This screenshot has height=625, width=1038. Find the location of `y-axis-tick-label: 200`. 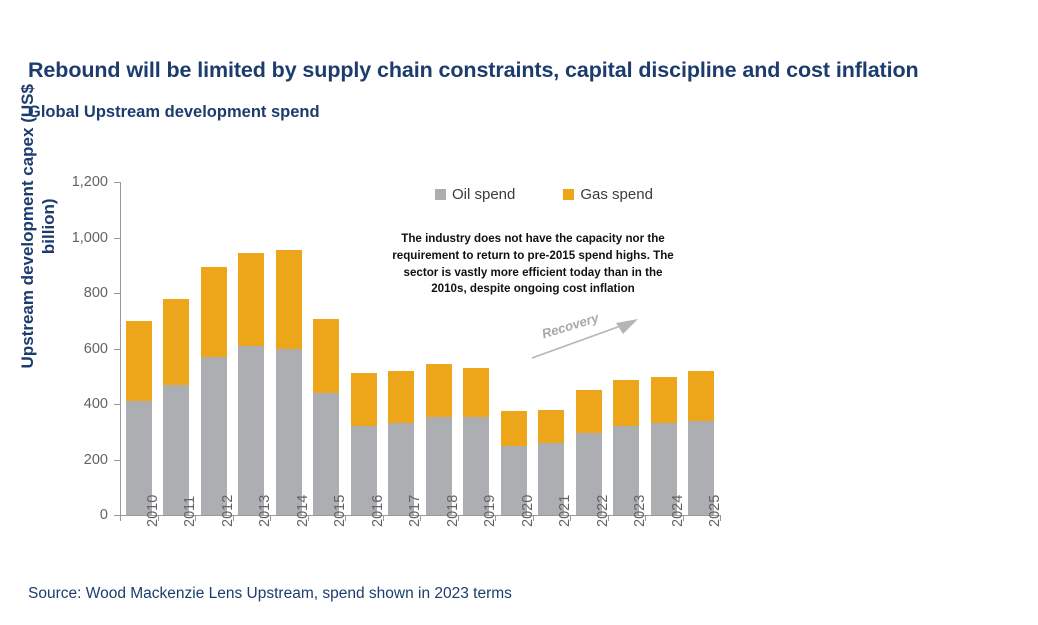

y-axis-tick-label: 200 is located at coordinates (95, 459).